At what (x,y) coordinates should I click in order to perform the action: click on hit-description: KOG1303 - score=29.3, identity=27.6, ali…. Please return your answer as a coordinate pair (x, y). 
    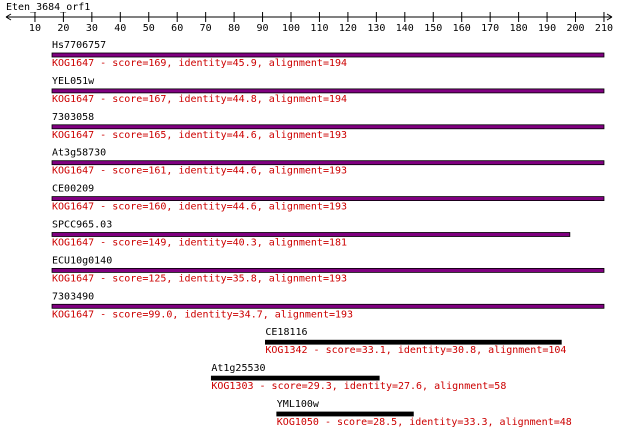
    Looking at the image, I should click on (358, 386).